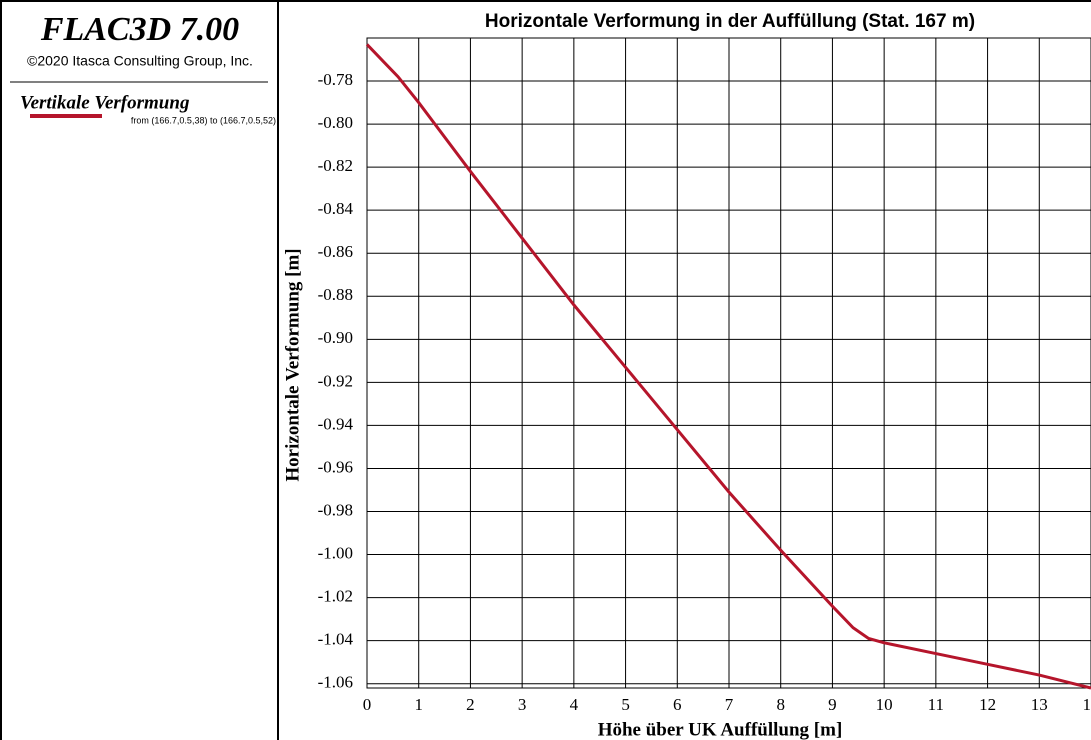 This screenshot has width=1091, height=740. What do you see at coordinates (104, 102) in the screenshot?
I see `legend-label: Vertikale Verformung` at bounding box center [104, 102].